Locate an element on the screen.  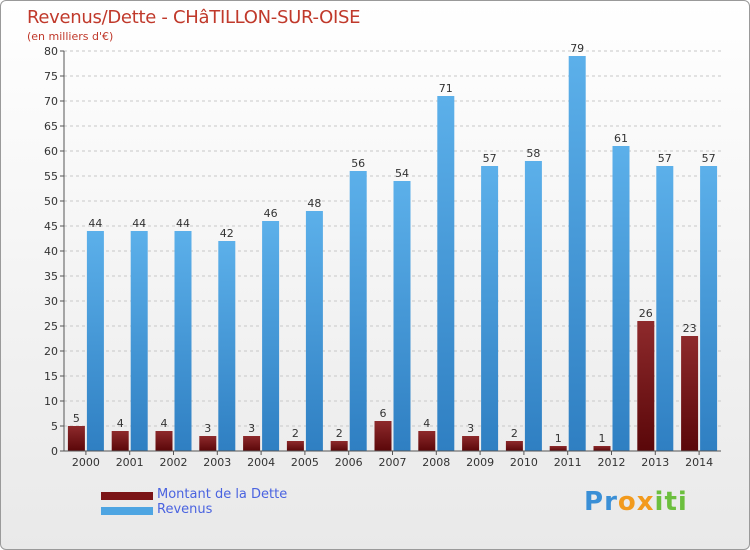
logo-letter: P is located at coordinates (594, 502).